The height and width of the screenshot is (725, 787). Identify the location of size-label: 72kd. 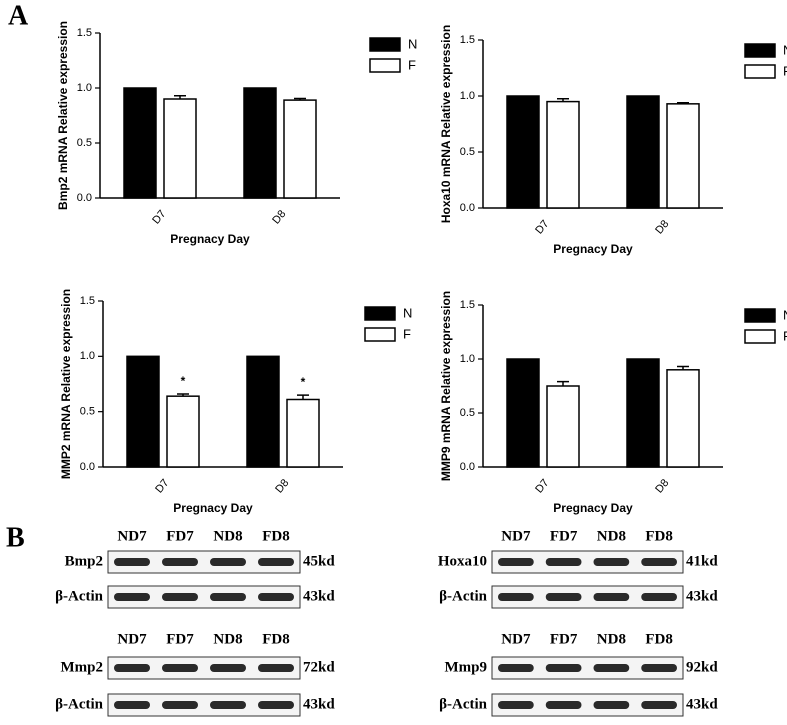
(319, 667).